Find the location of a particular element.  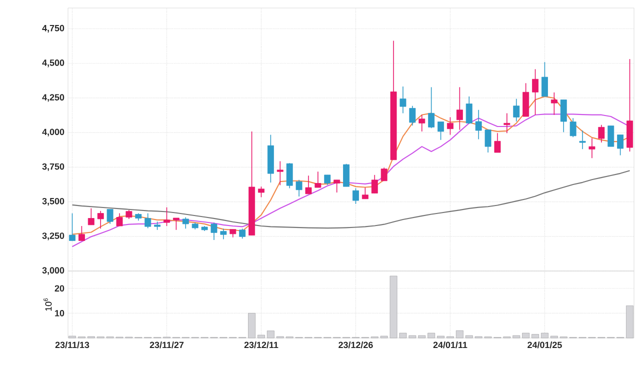

x-tick-label: 23/11/13 is located at coordinates (72, 345).